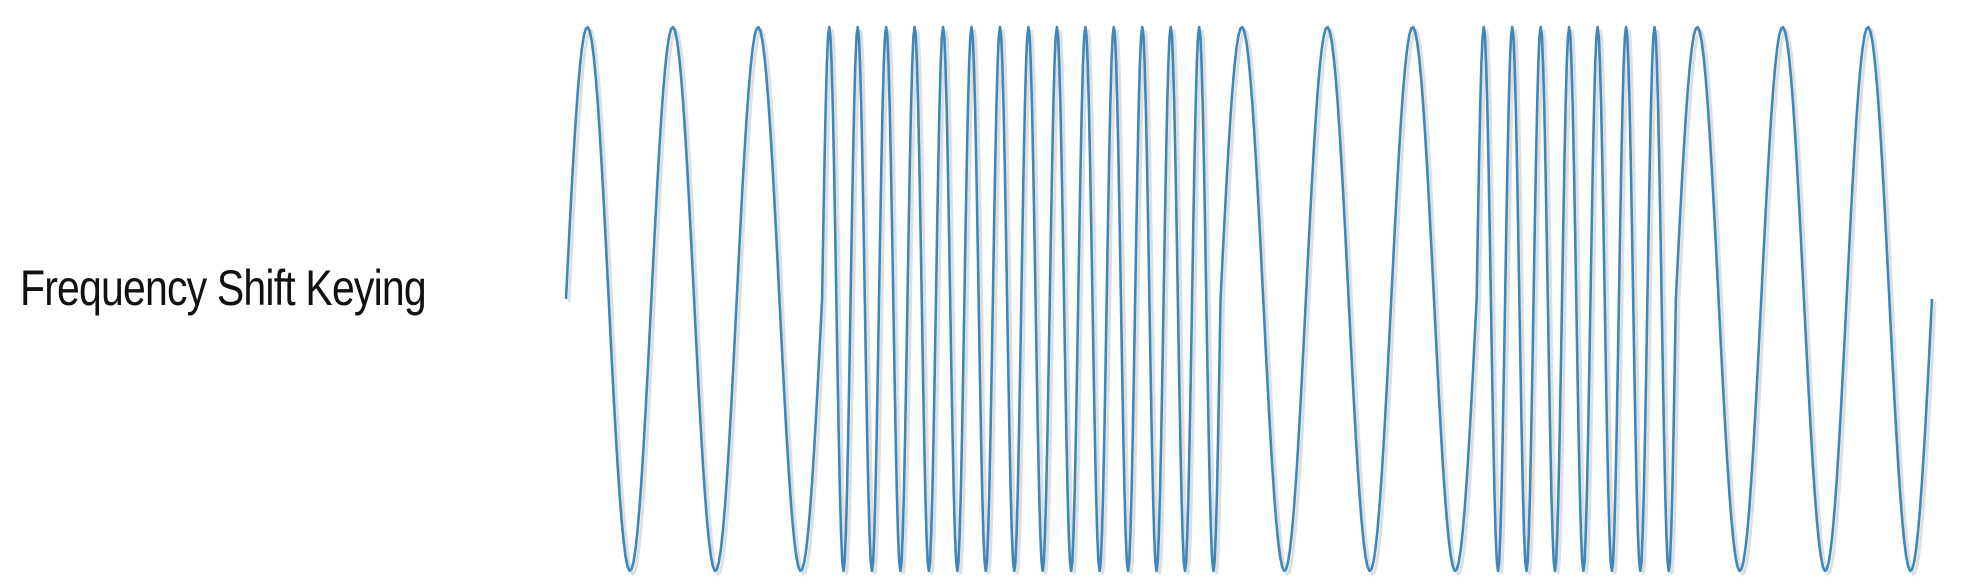 This screenshot has height=588, width=1986. I want to click on diagram-title: Frequency Shift Keying, so click(223, 288).